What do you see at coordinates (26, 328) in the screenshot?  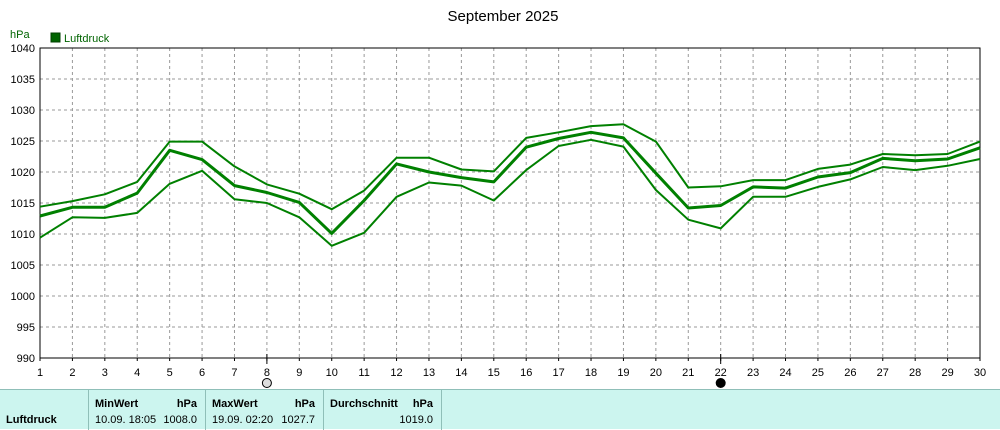 I see `y-tick-label: 995` at bounding box center [26, 328].